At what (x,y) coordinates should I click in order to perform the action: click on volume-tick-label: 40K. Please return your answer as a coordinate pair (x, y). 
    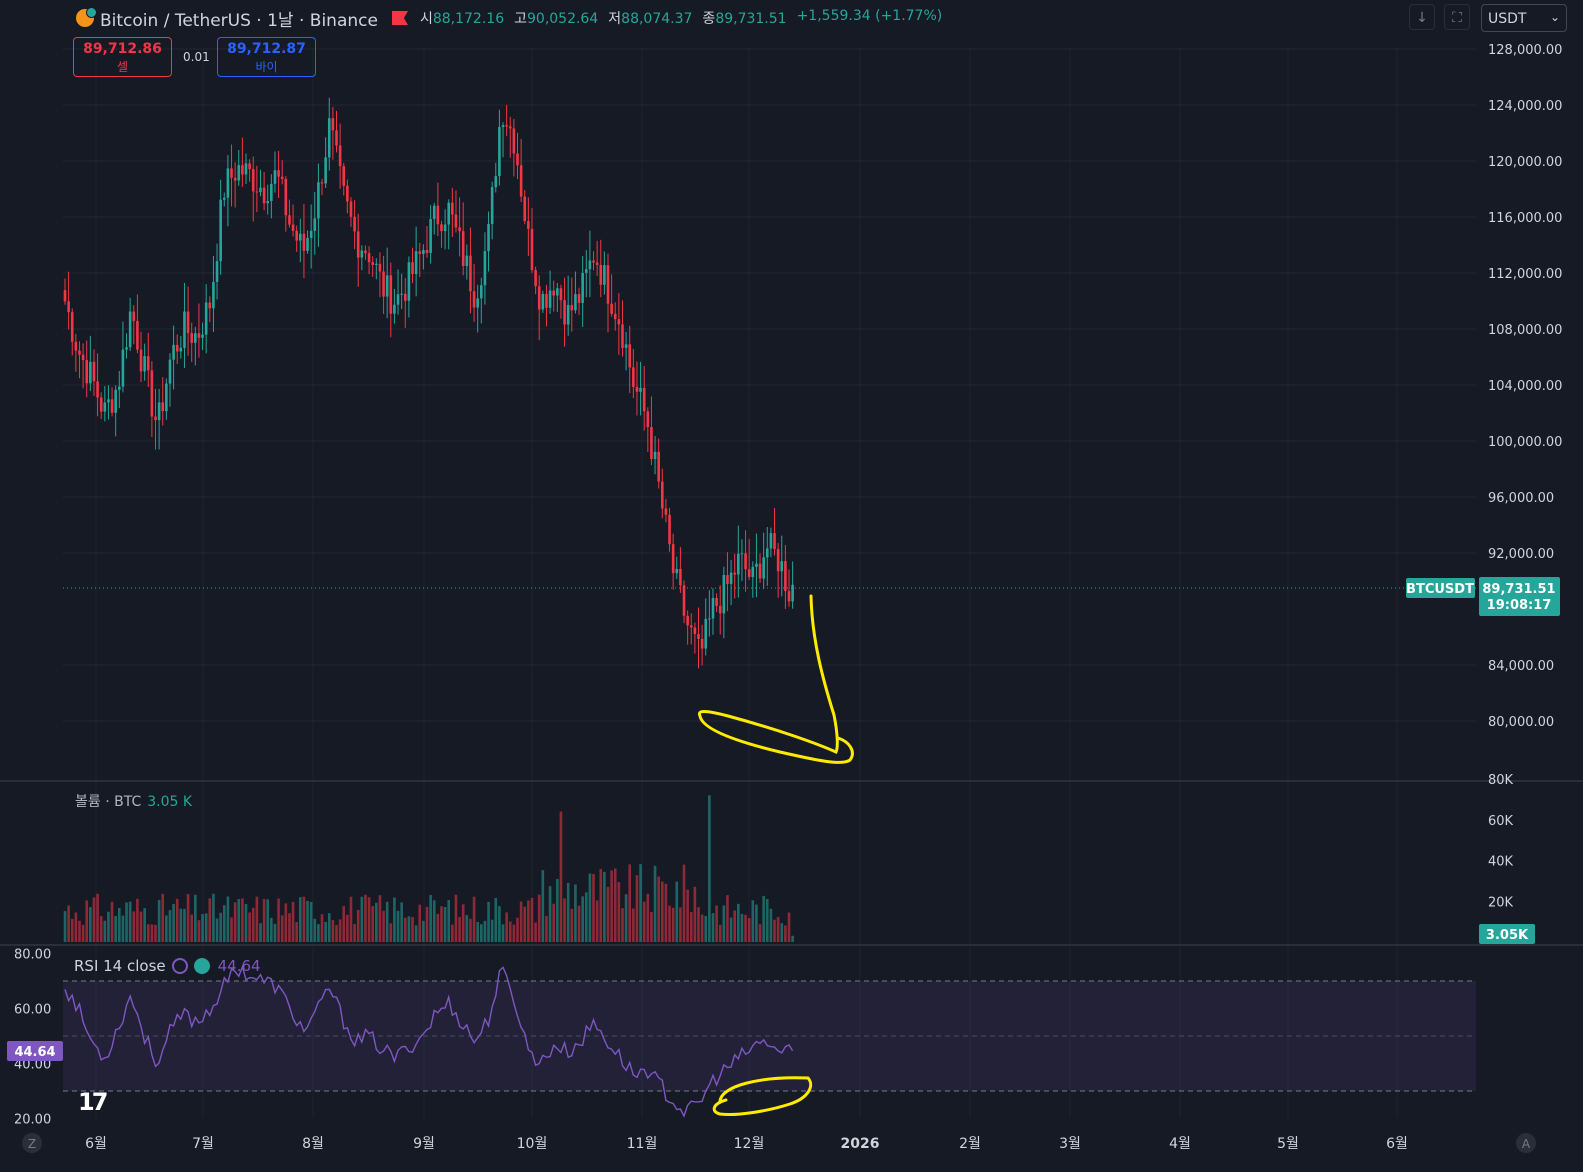
    Looking at the image, I should click on (1501, 862).